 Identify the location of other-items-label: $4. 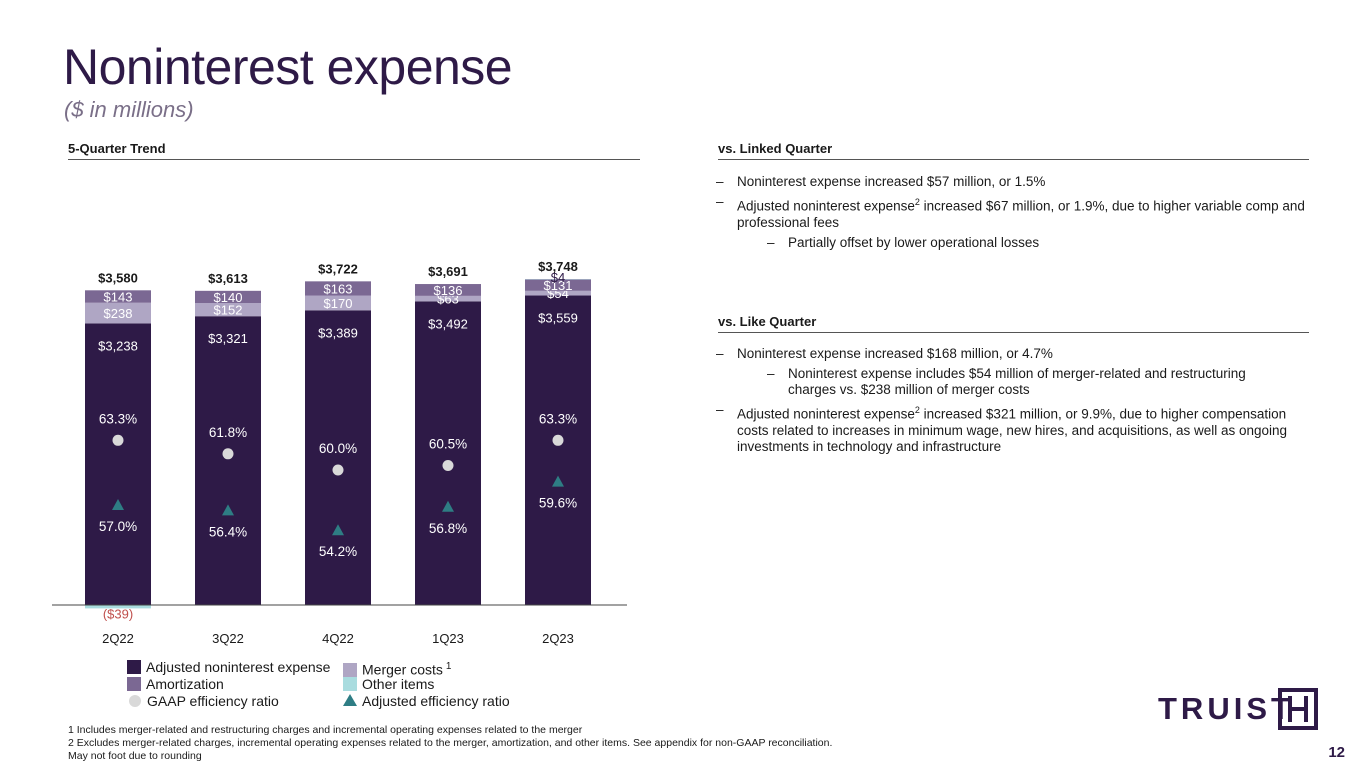
(558, 277).